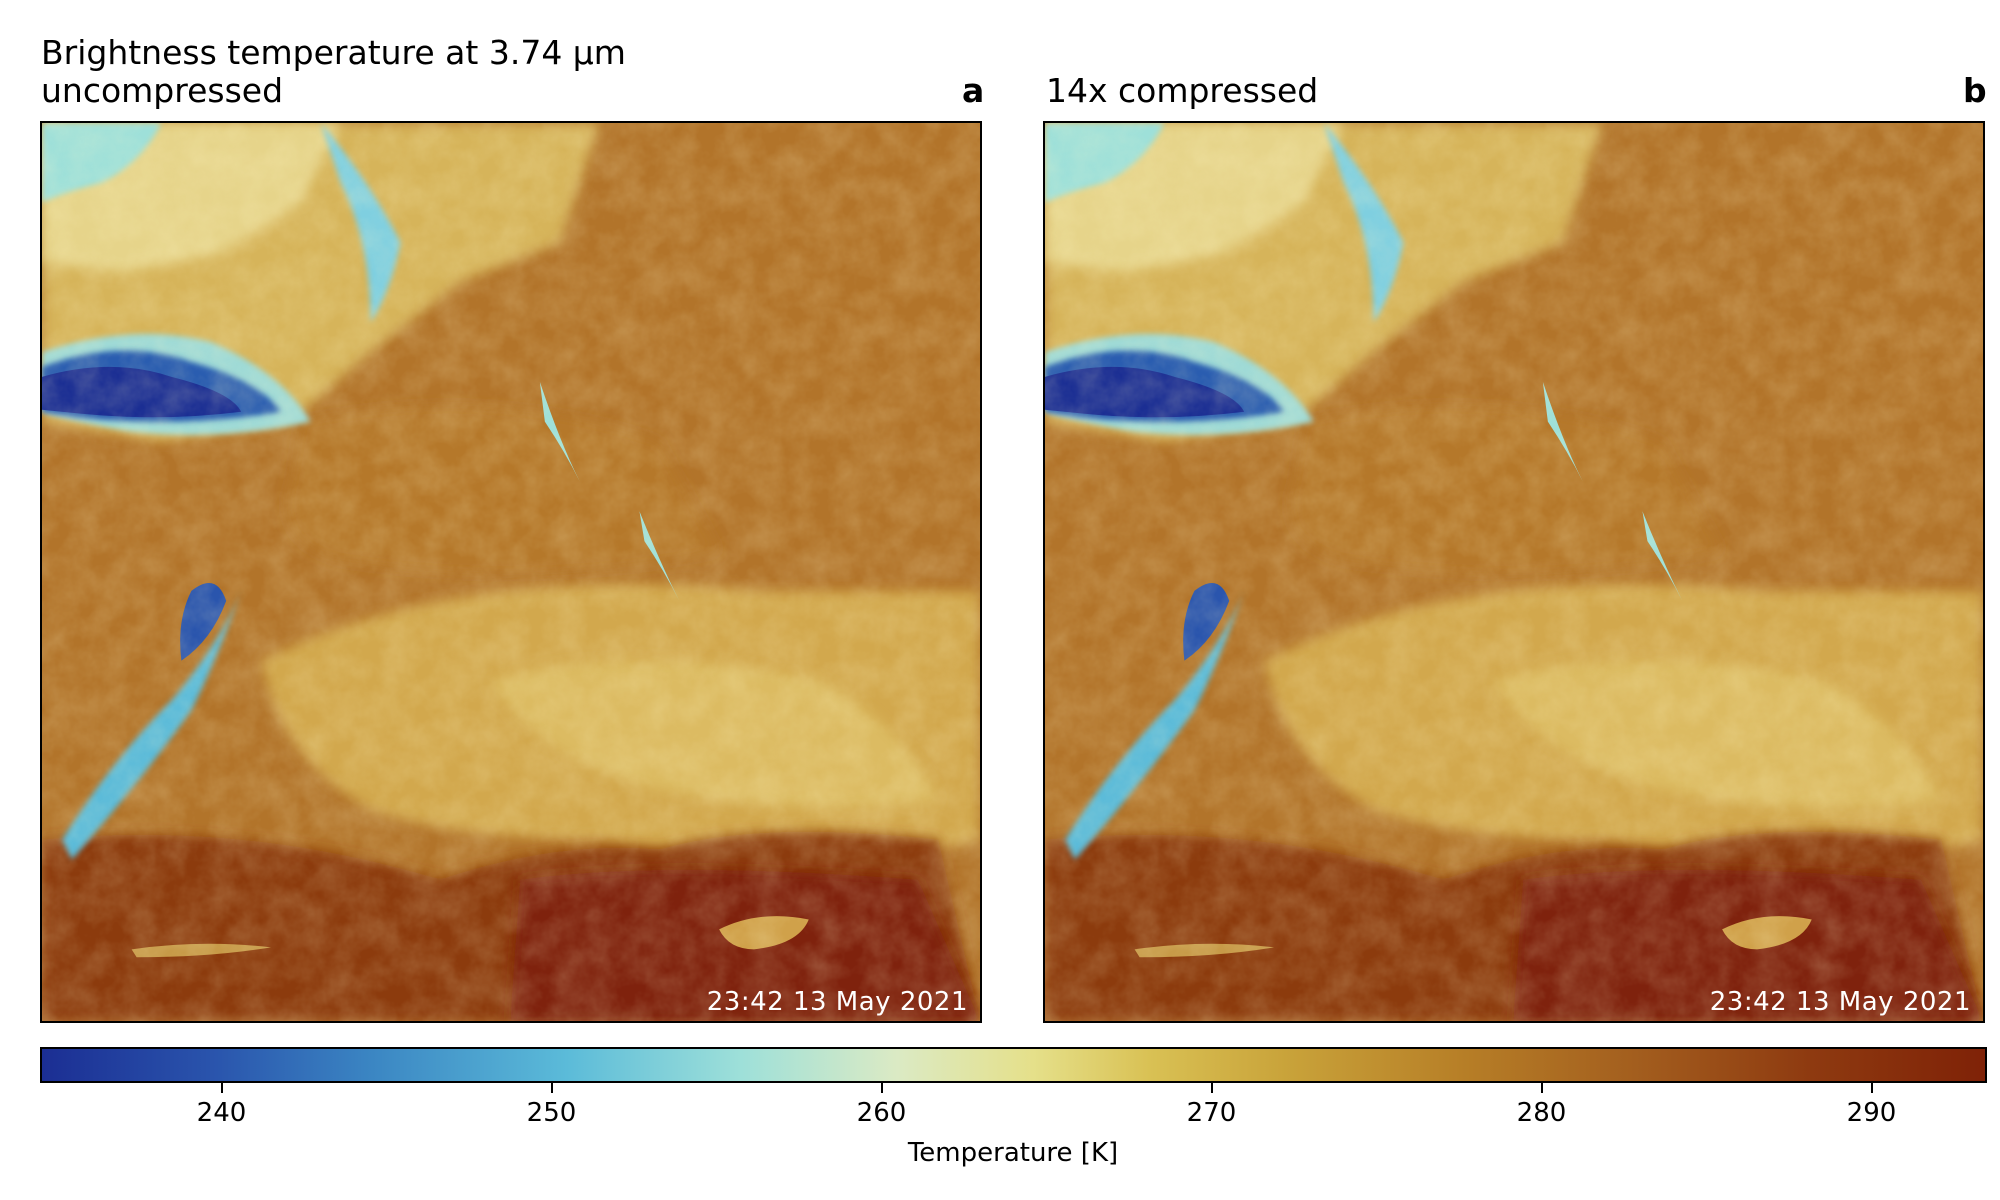 This screenshot has height=1200, width=2000. I want to click on colorbar-tick-label: 240, so click(221, 1113).